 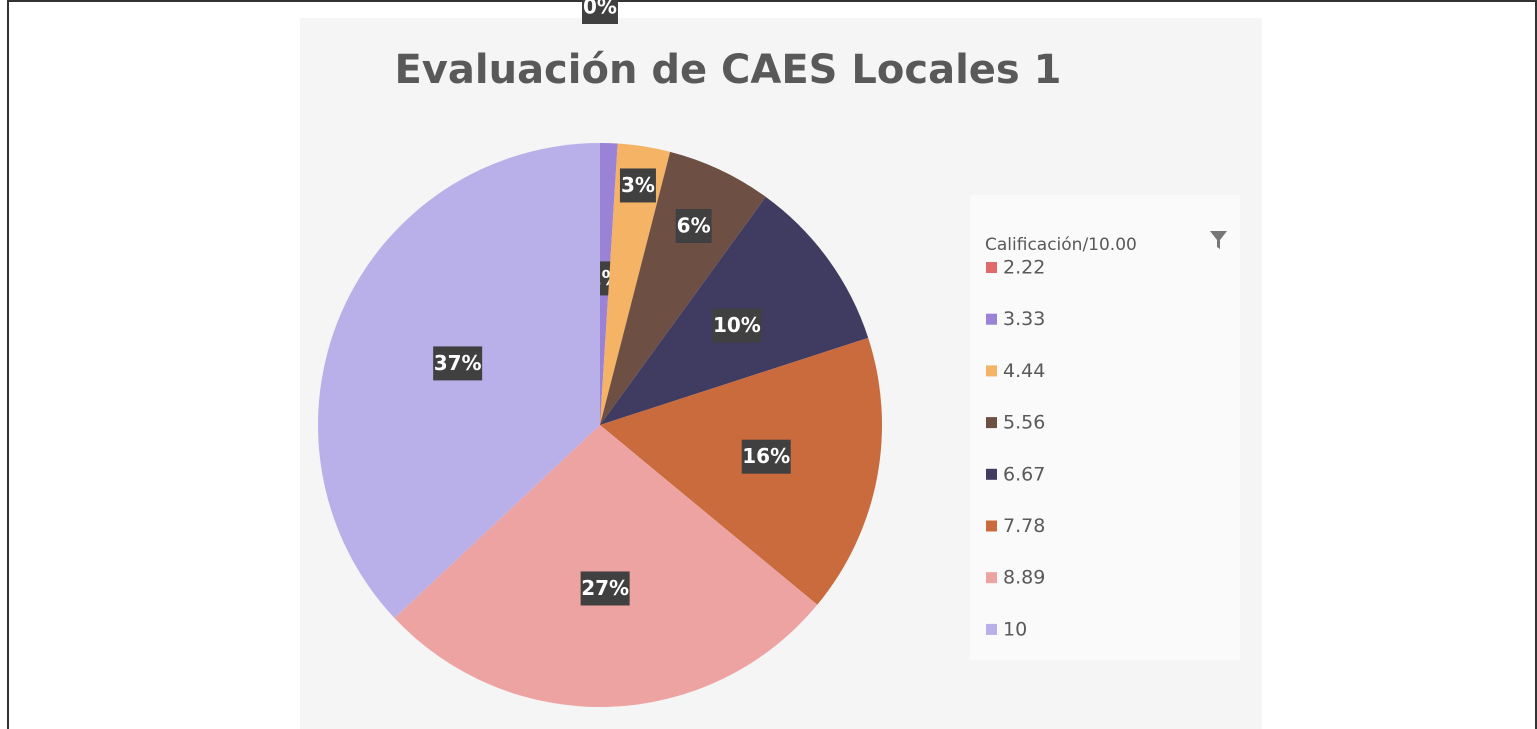 What do you see at coordinates (1024, 526) in the screenshot?
I see `legend-label: 7.78` at bounding box center [1024, 526].